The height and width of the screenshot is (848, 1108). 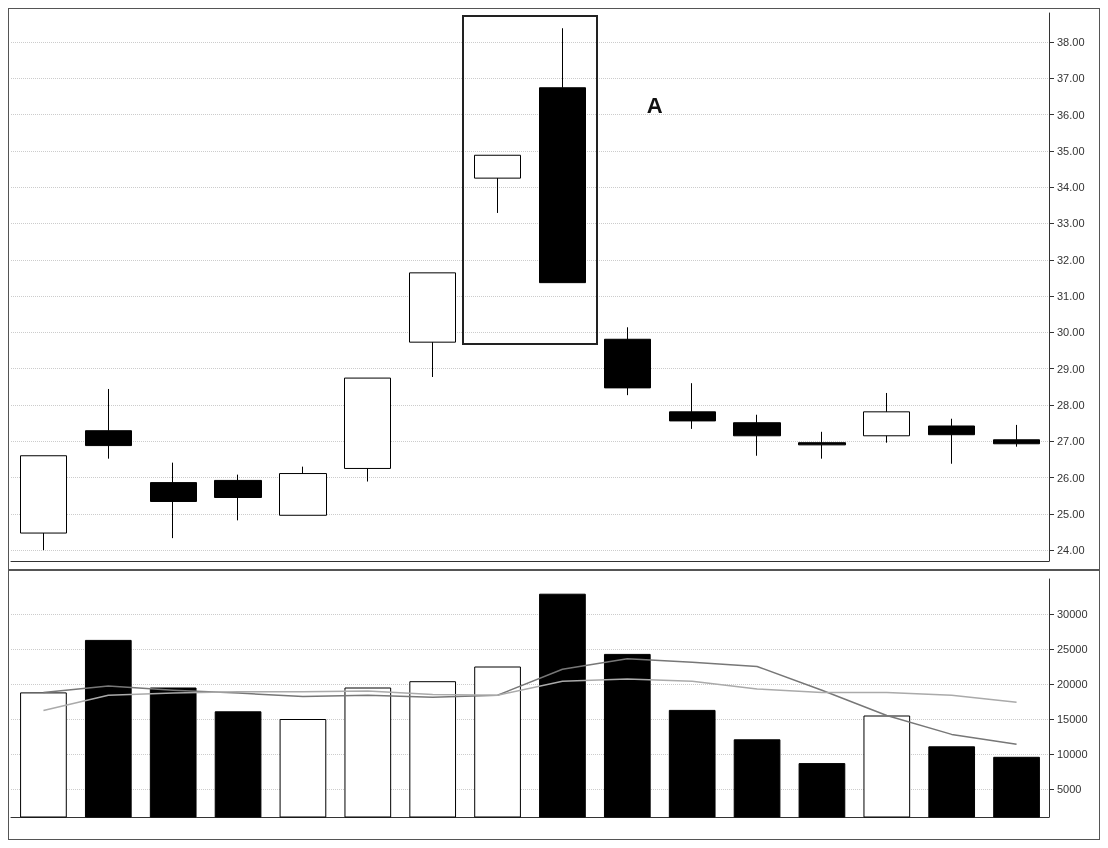 I want to click on y-tick-label: 25000, so click(x=1072, y=649).